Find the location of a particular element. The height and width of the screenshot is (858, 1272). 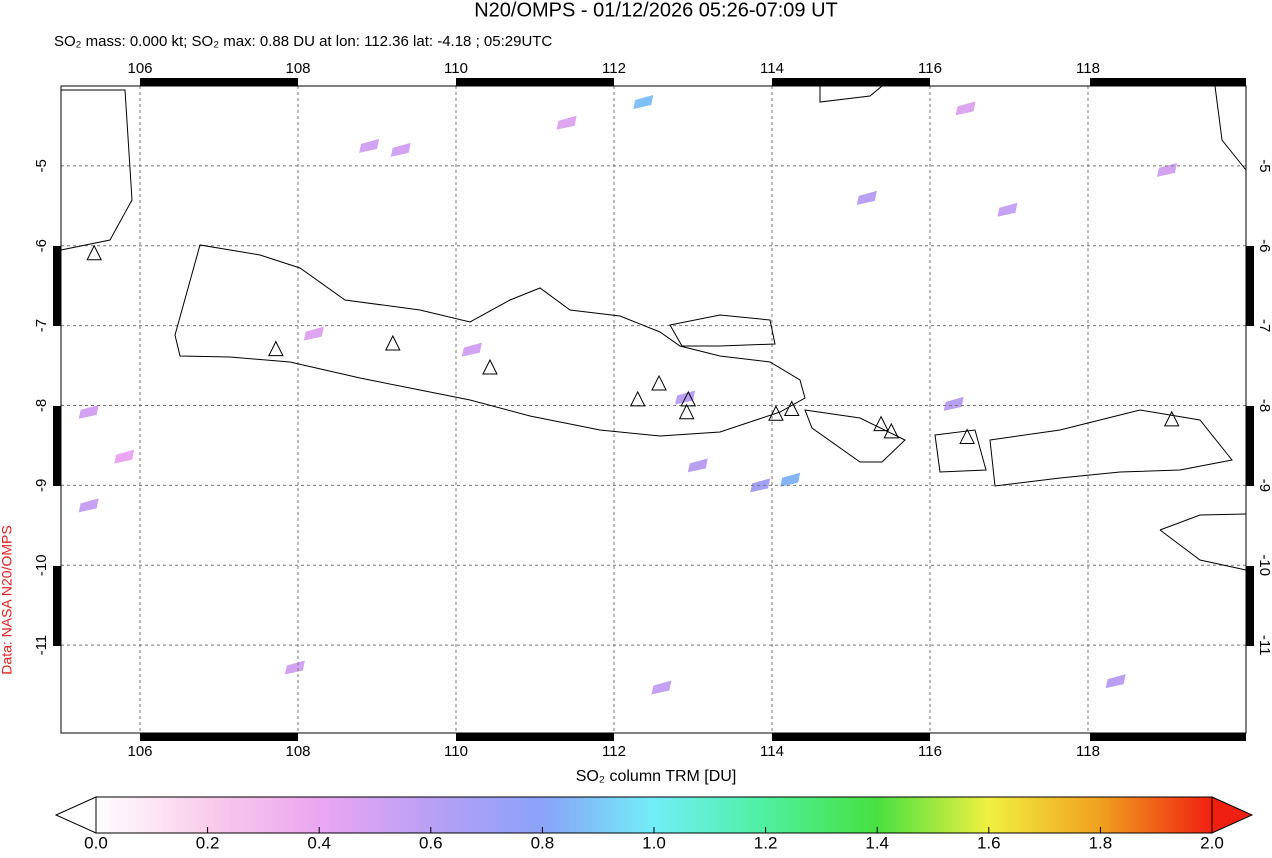

colorbar-tick-label: 0.0 is located at coordinates (96, 842).